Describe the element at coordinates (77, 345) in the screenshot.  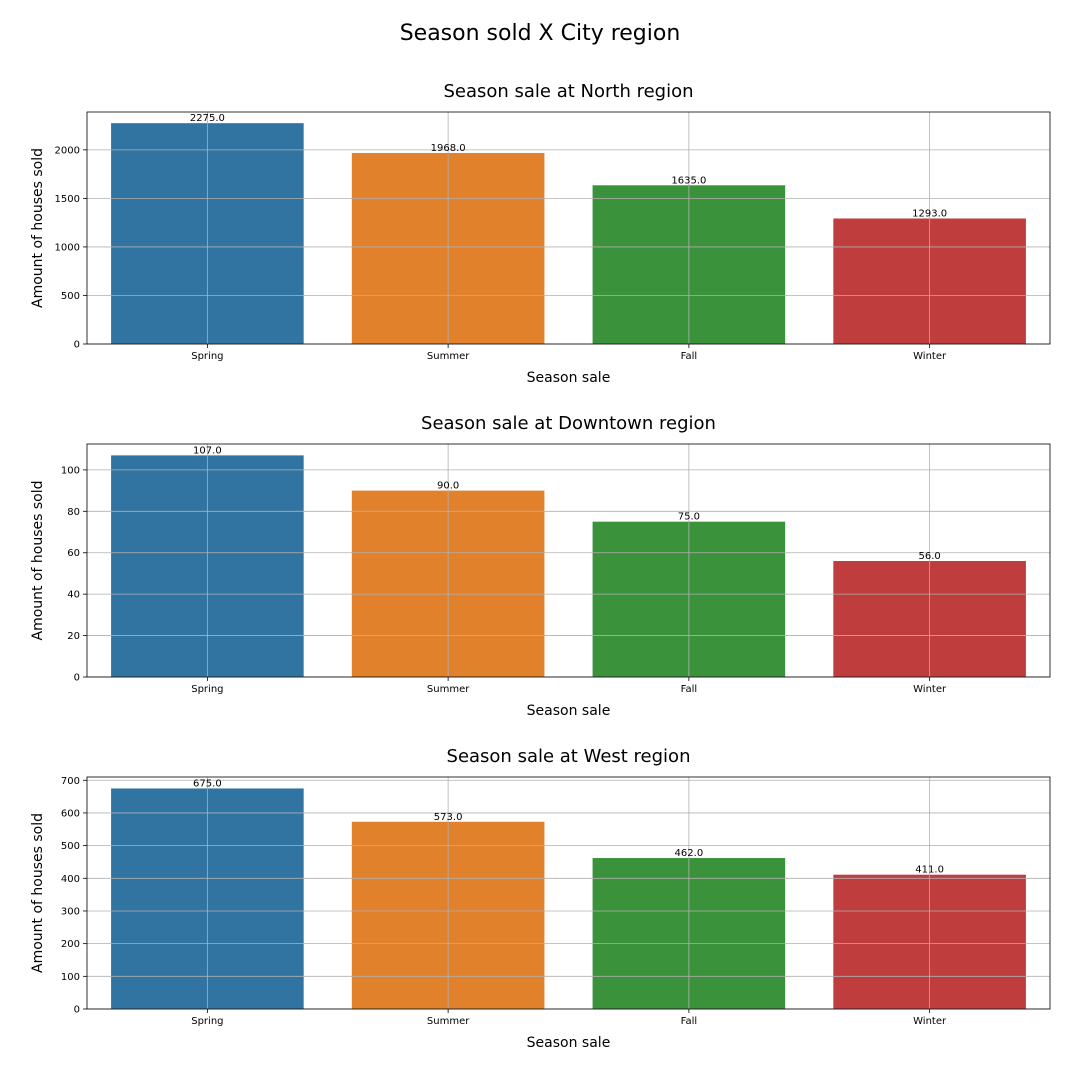
I see `north-chart-ytick-label: 0` at that location.